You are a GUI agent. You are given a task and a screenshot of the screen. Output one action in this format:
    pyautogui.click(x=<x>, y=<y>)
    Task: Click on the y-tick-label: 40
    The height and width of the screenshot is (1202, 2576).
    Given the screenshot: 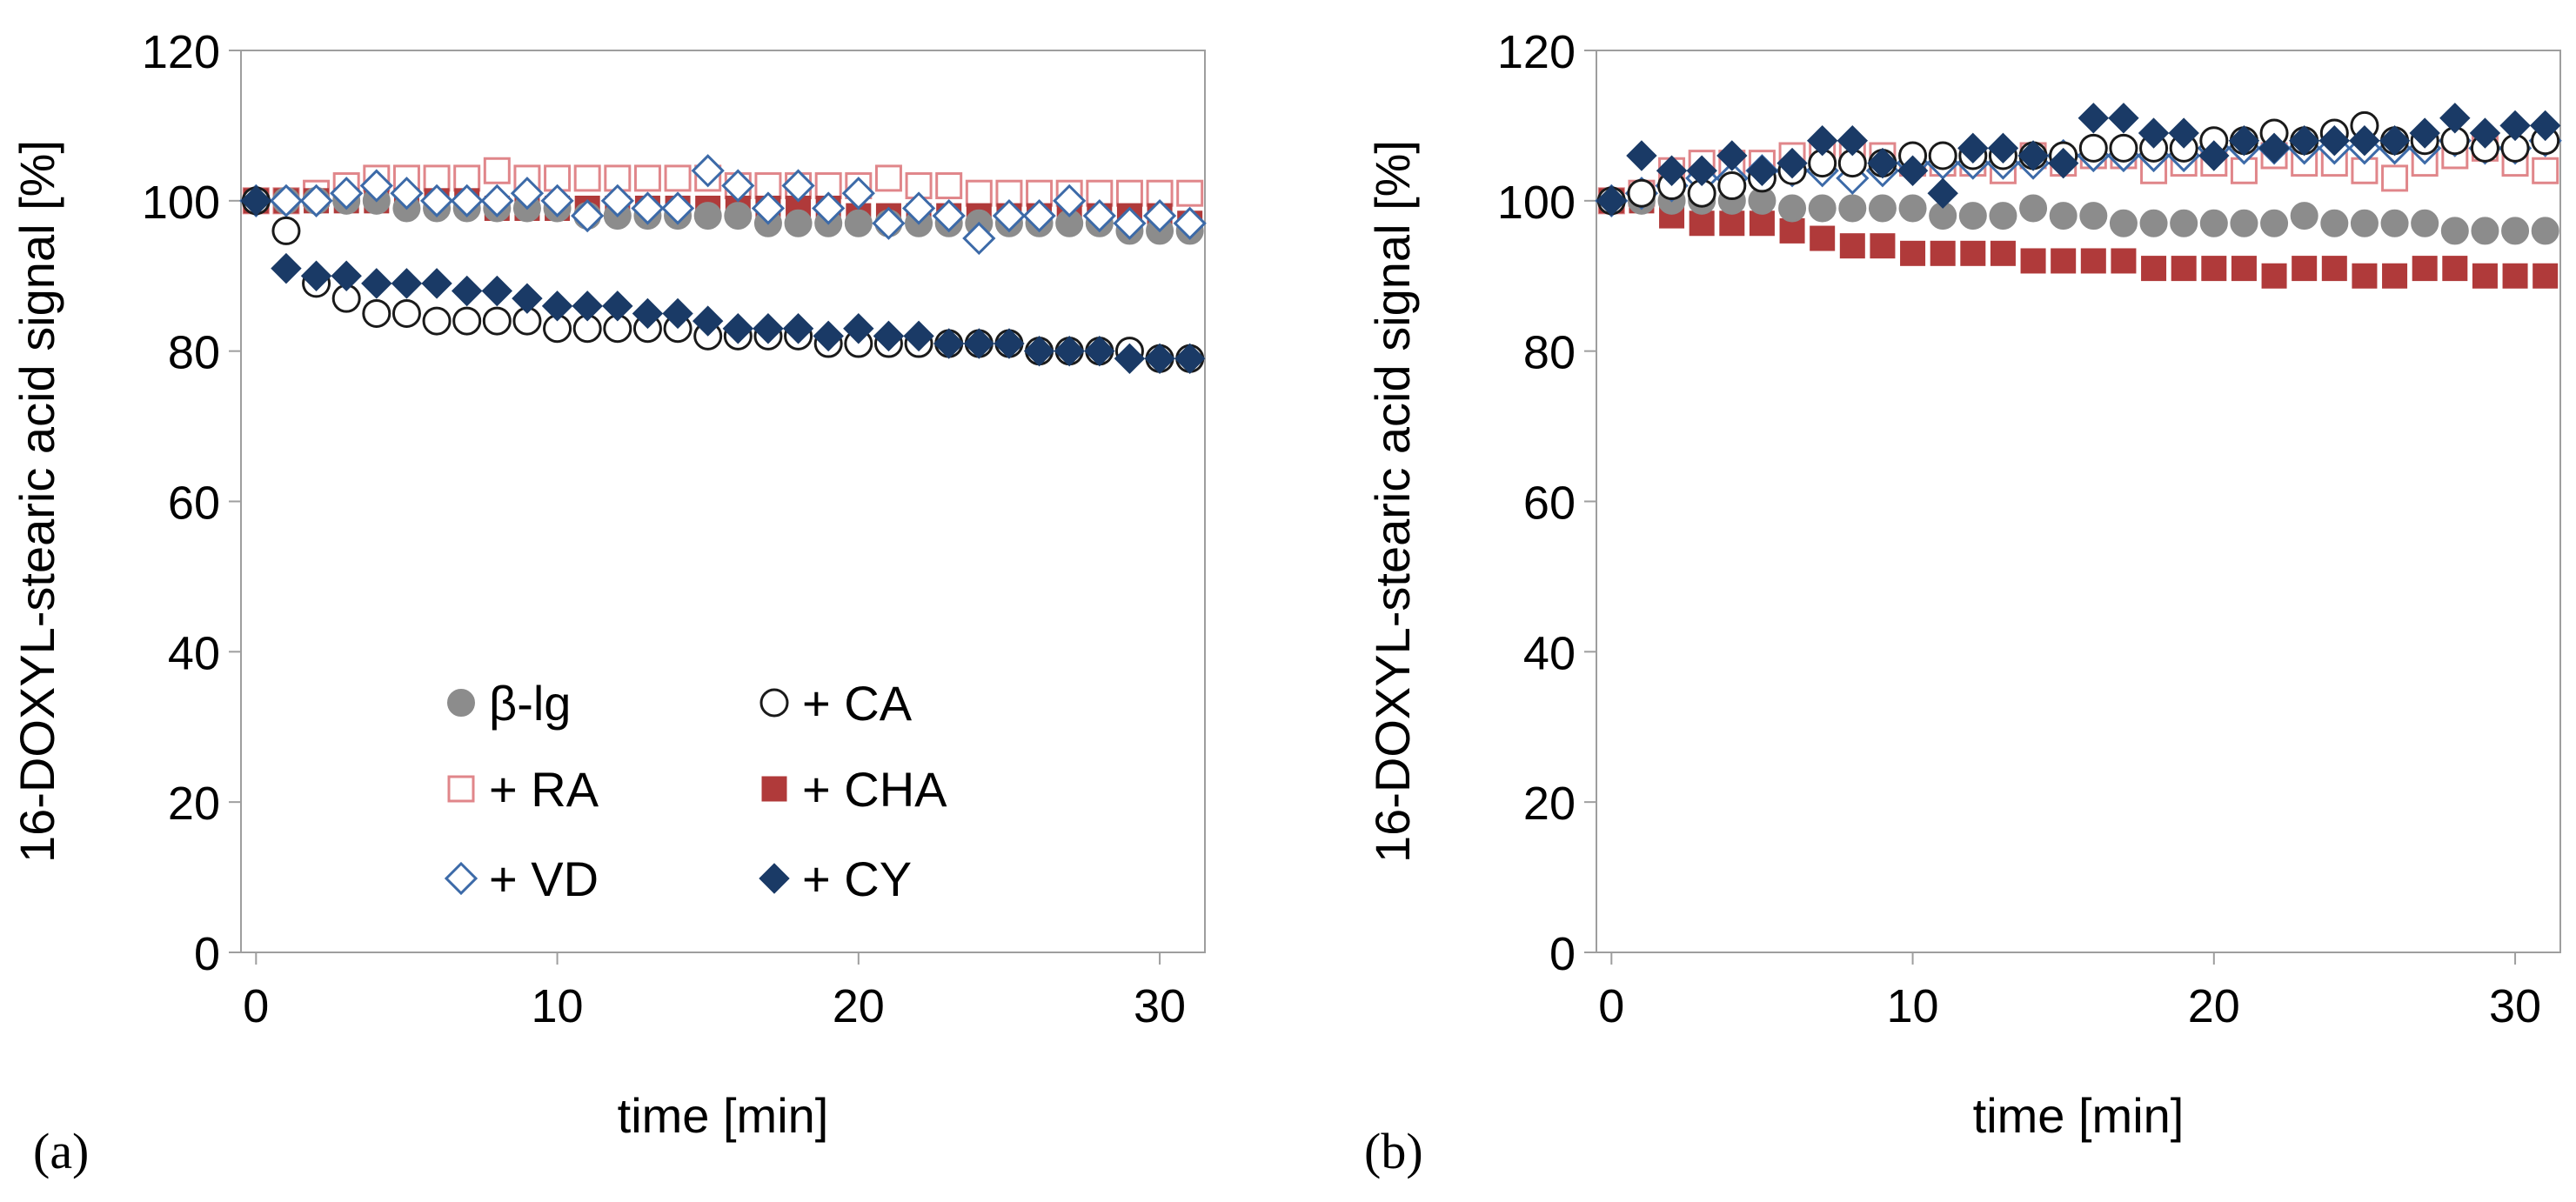 What is the action you would take?
    pyautogui.click(x=1549, y=653)
    